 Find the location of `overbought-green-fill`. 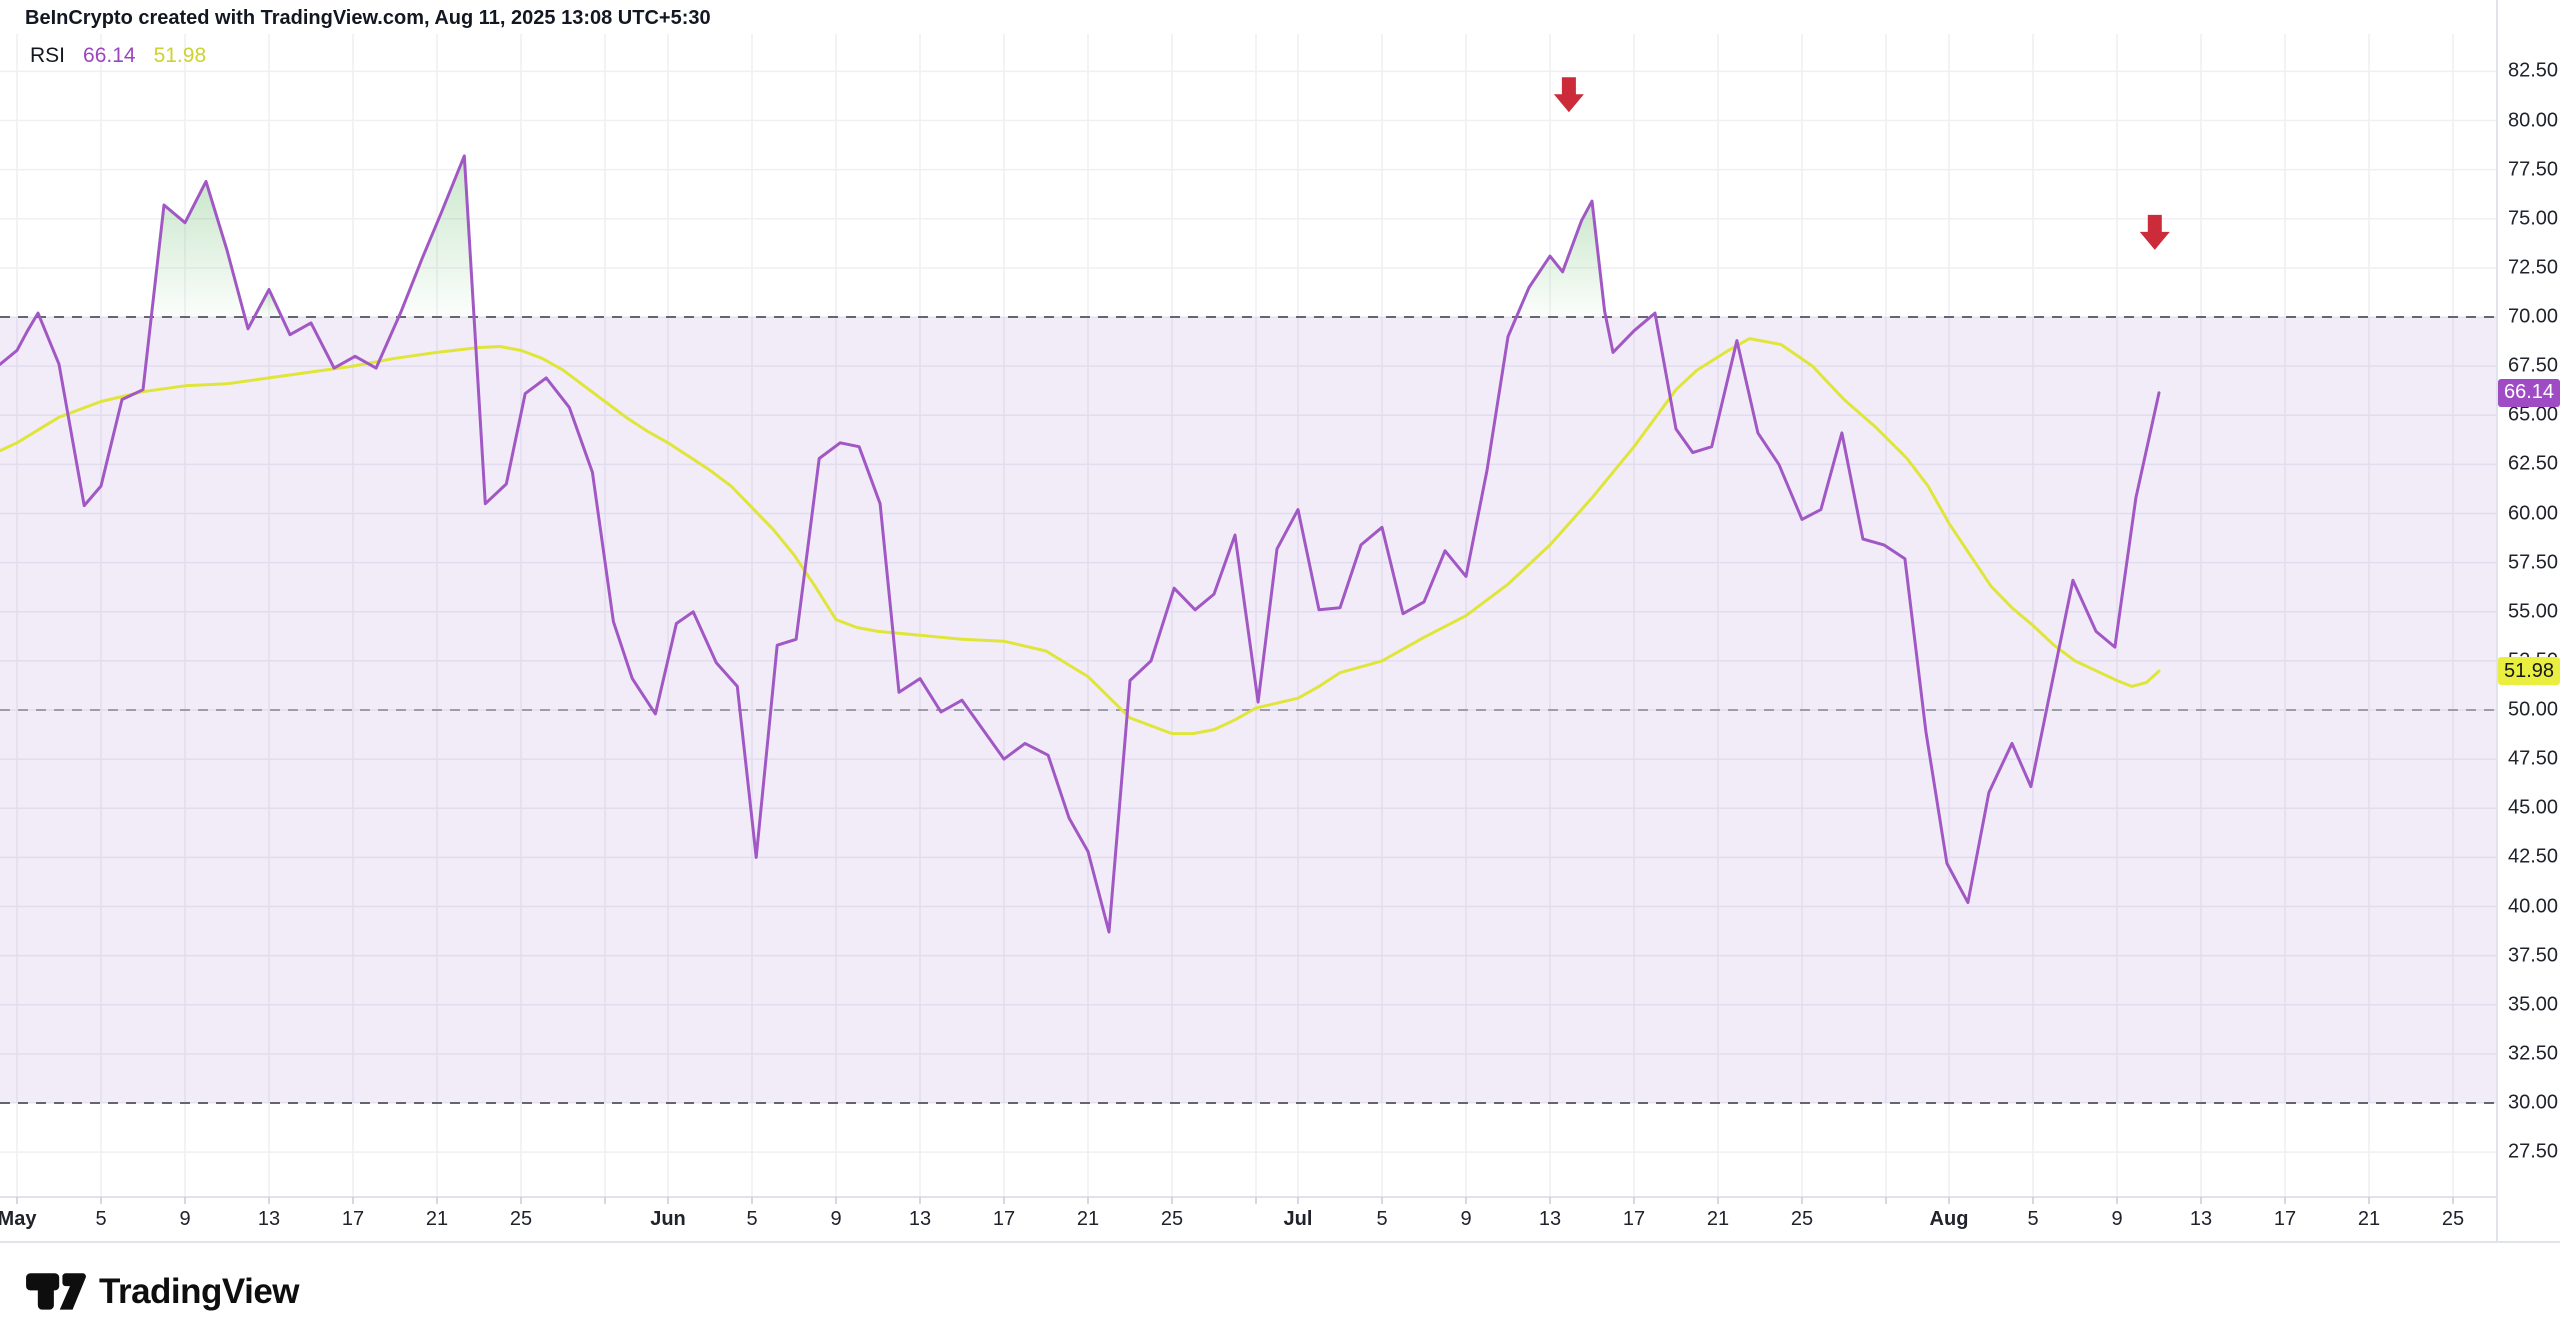

overbought-green-fill is located at coordinates (845, 236).